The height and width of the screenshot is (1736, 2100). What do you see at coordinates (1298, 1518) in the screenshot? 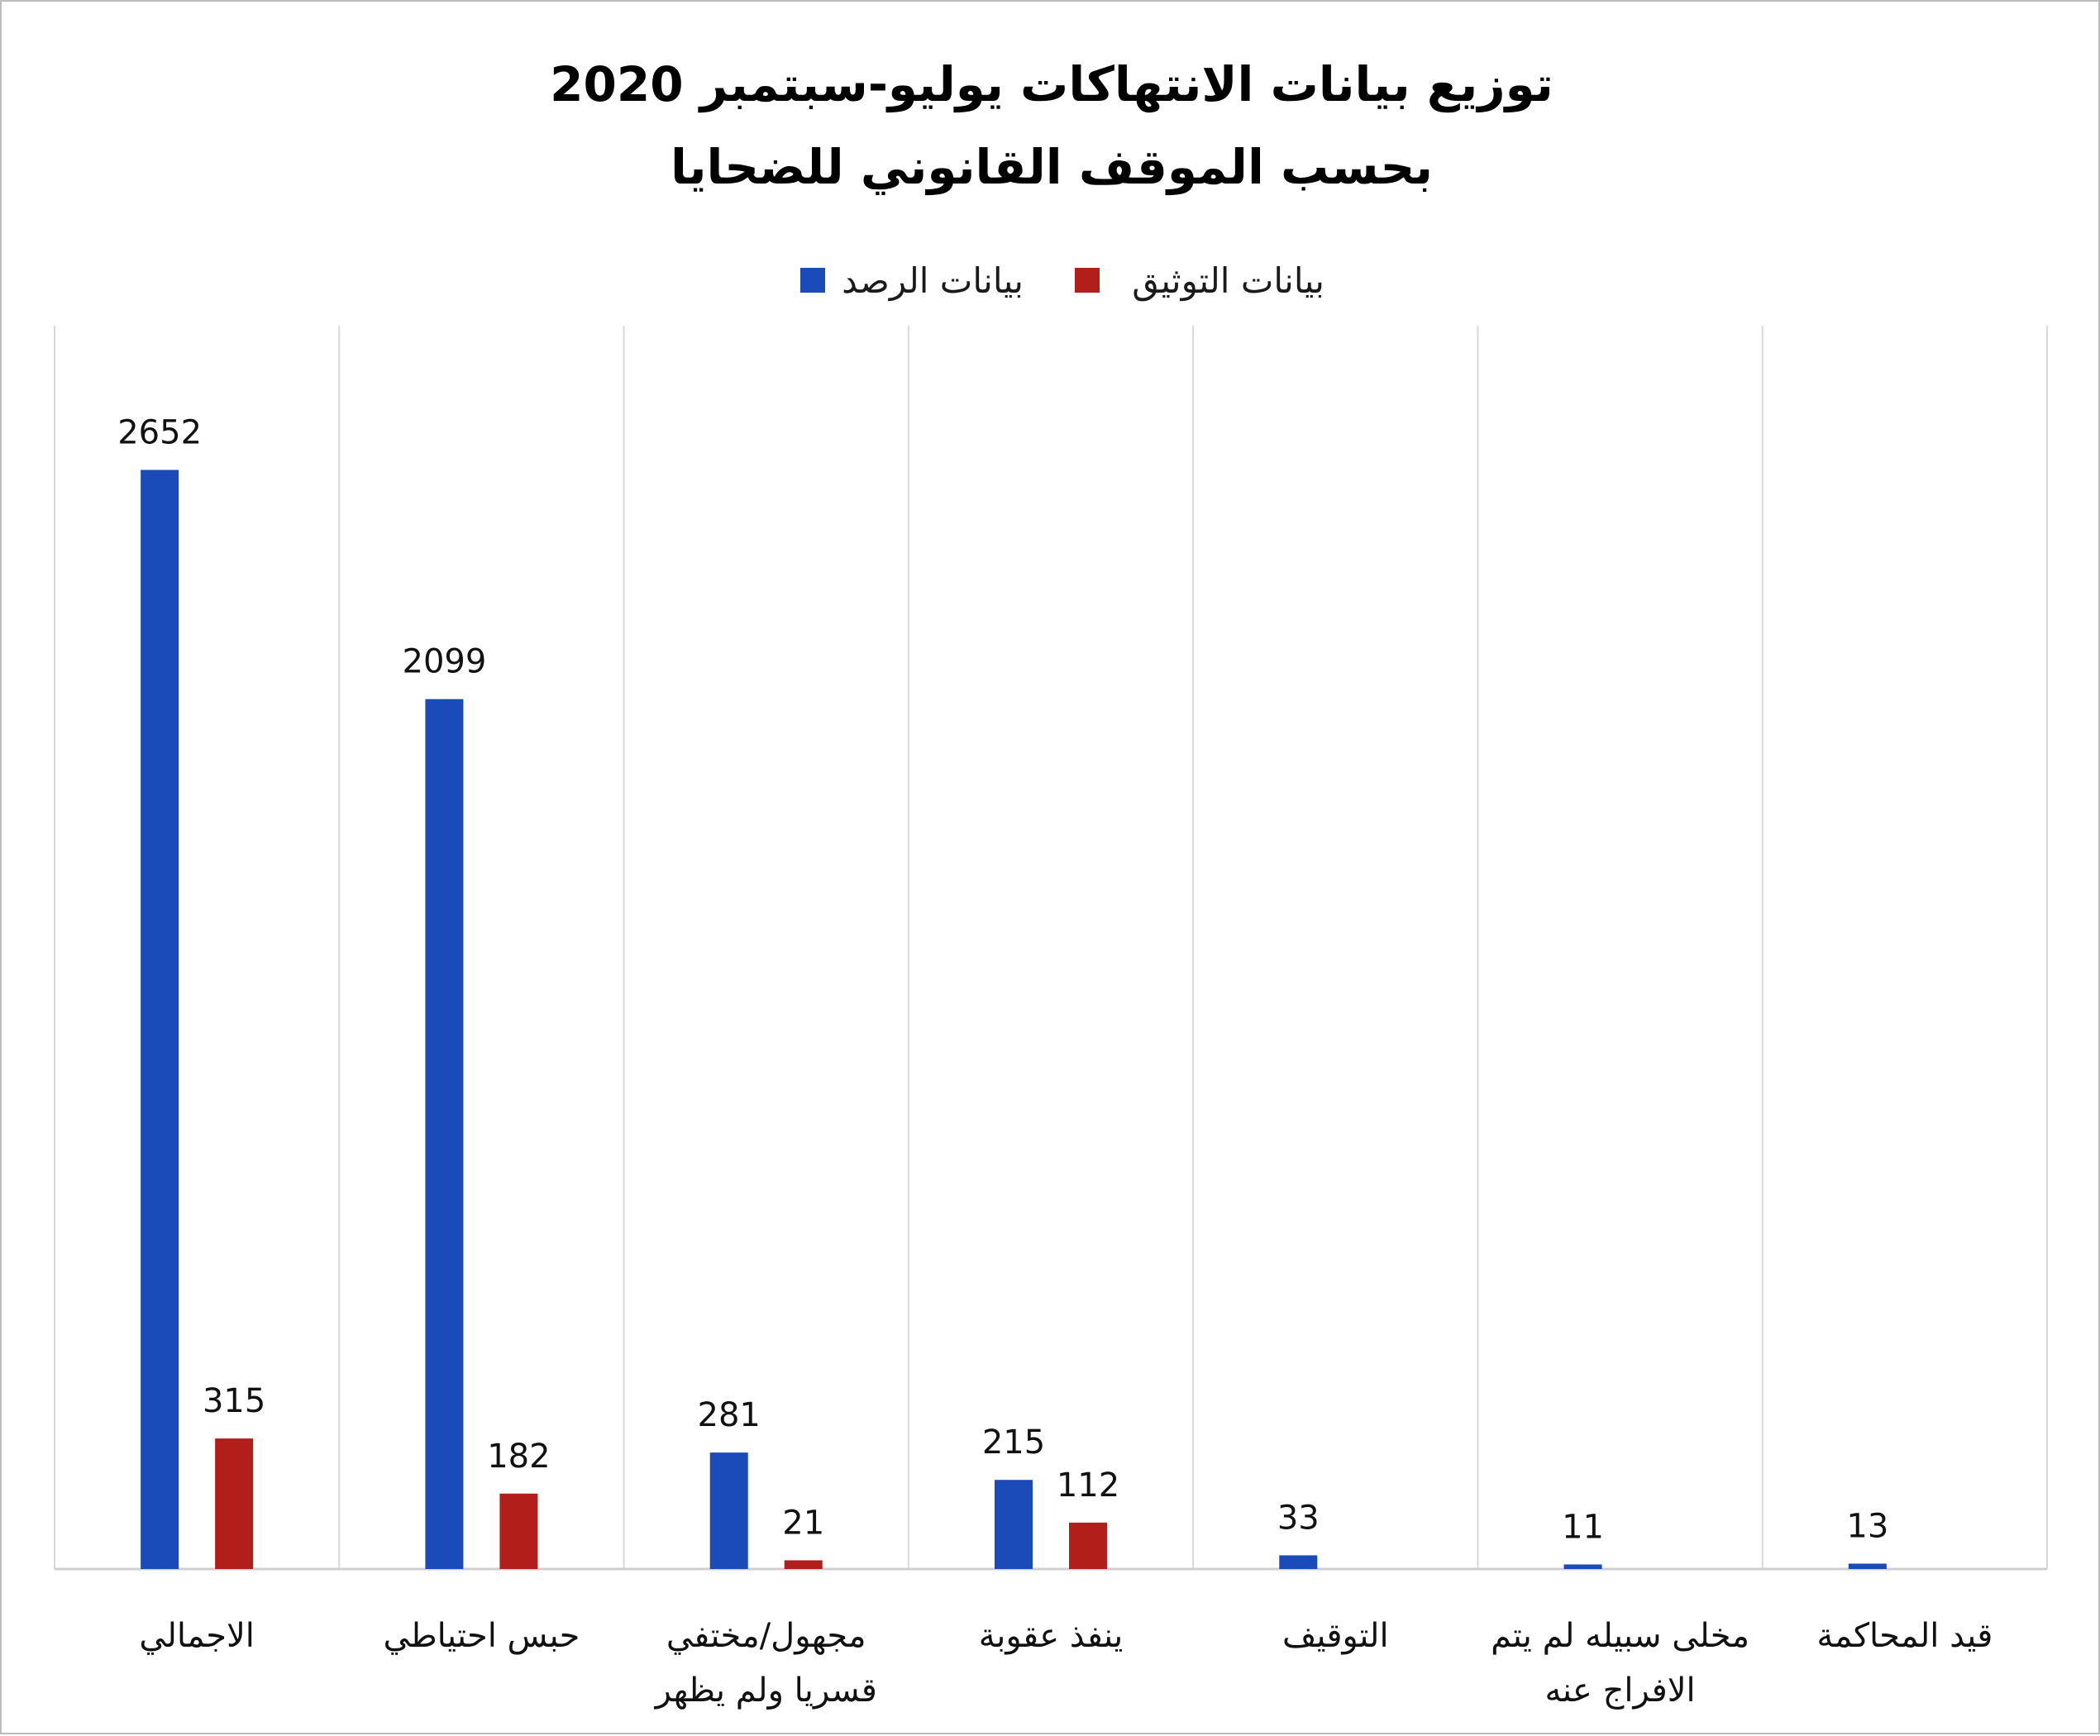
I see `data-label: 33` at bounding box center [1298, 1518].